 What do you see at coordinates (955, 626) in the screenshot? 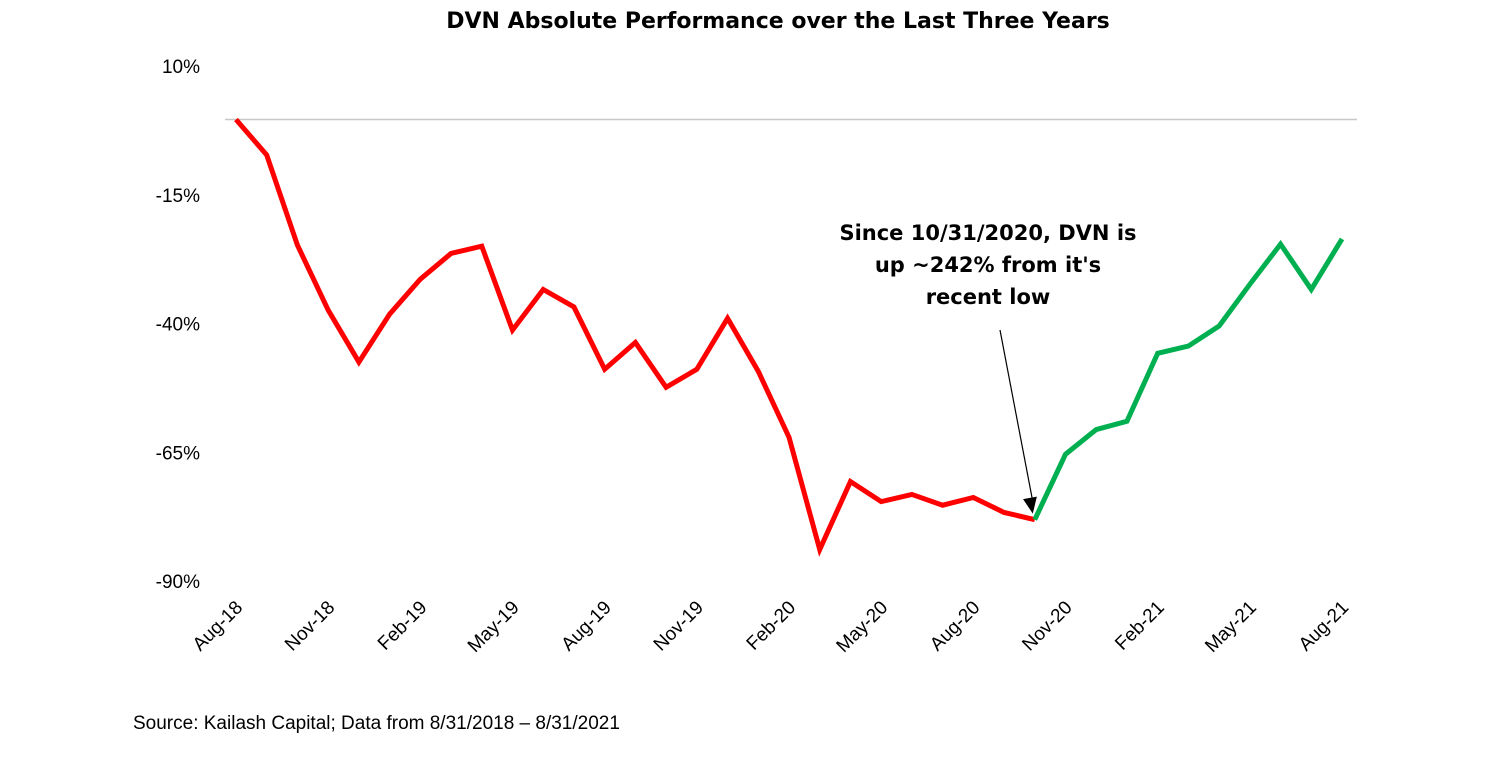
I see `x-tick-label: Aug-20` at bounding box center [955, 626].